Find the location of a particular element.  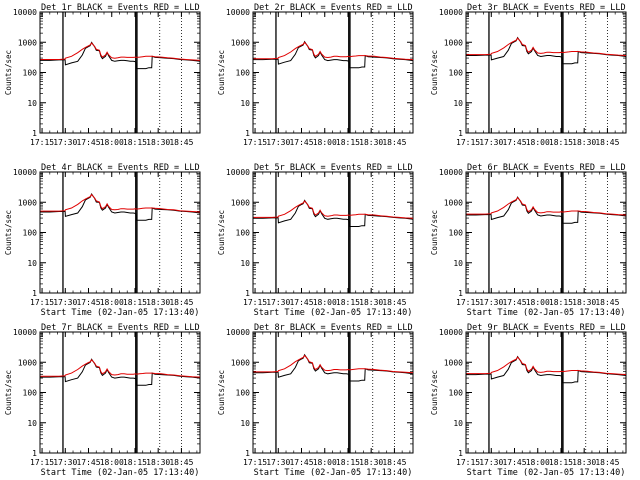

panel-title: Det 3r BLACK = Events RED = LLD is located at coordinates (546, 8).